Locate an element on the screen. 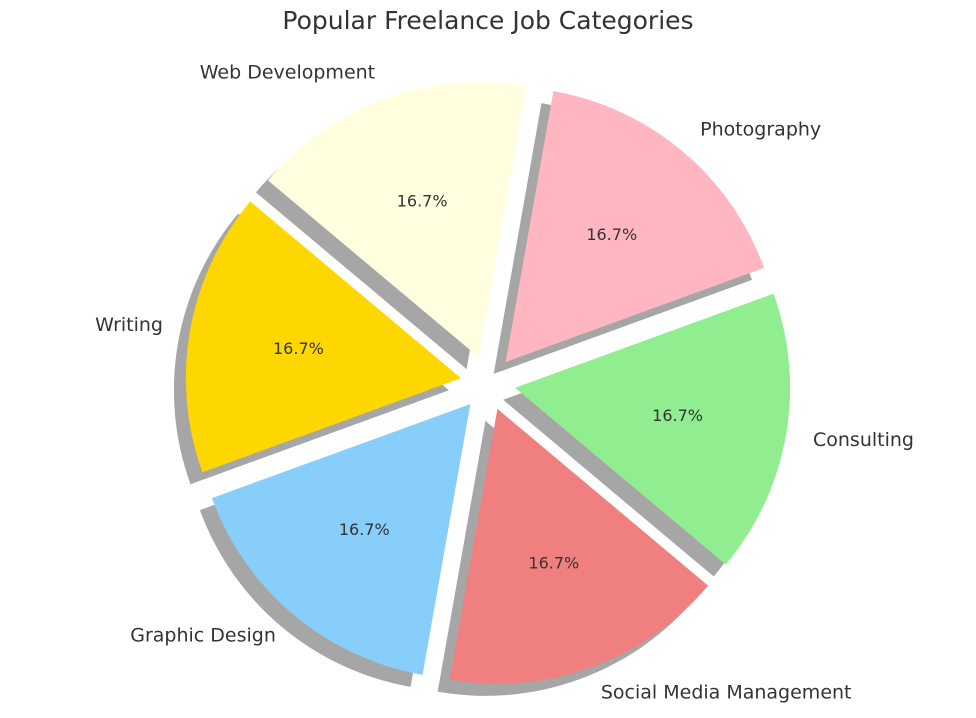 This screenshot has width=976, height=718. slice-label: Social Media Management is located at coordinates (726, 693).